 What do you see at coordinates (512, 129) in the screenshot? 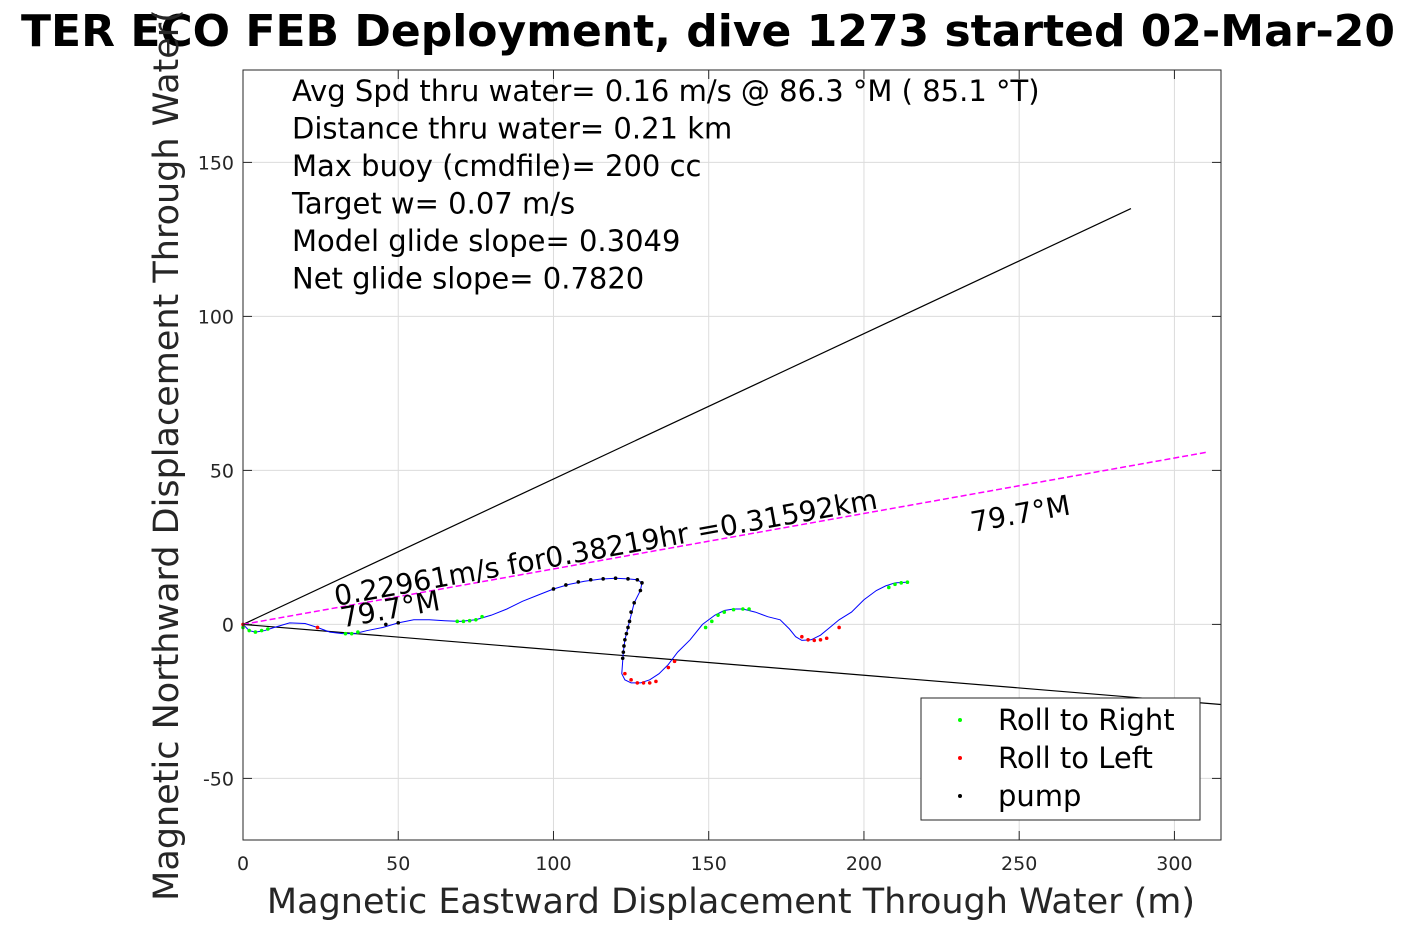
I see `stats-line: Distance thru water= 0.21 km` at bounding box center [512, 129].